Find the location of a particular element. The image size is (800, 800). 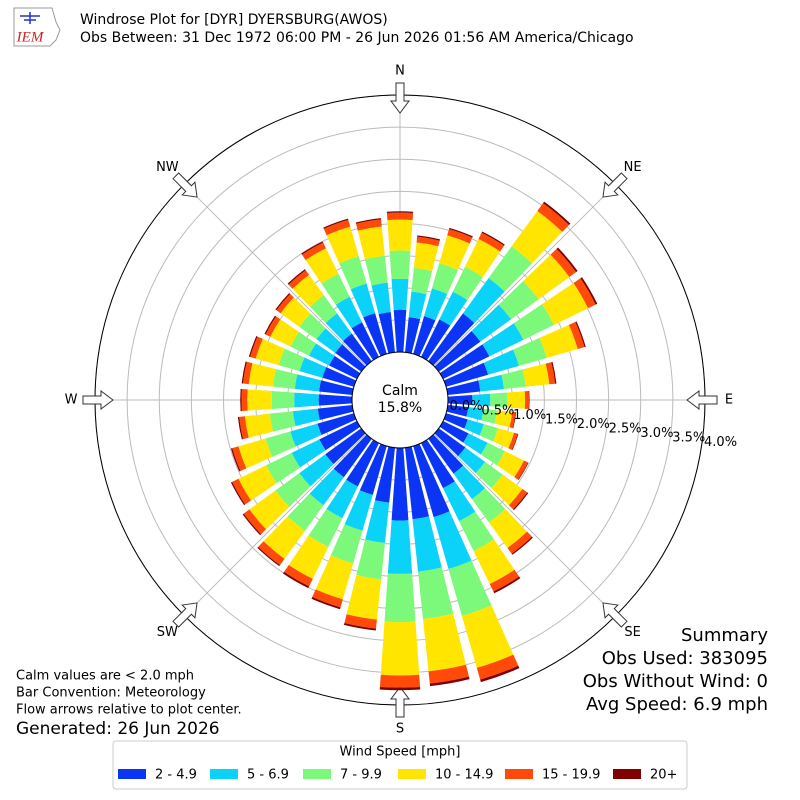

legend-label: 2 - 4.9 is located at coordinates (176, 775).